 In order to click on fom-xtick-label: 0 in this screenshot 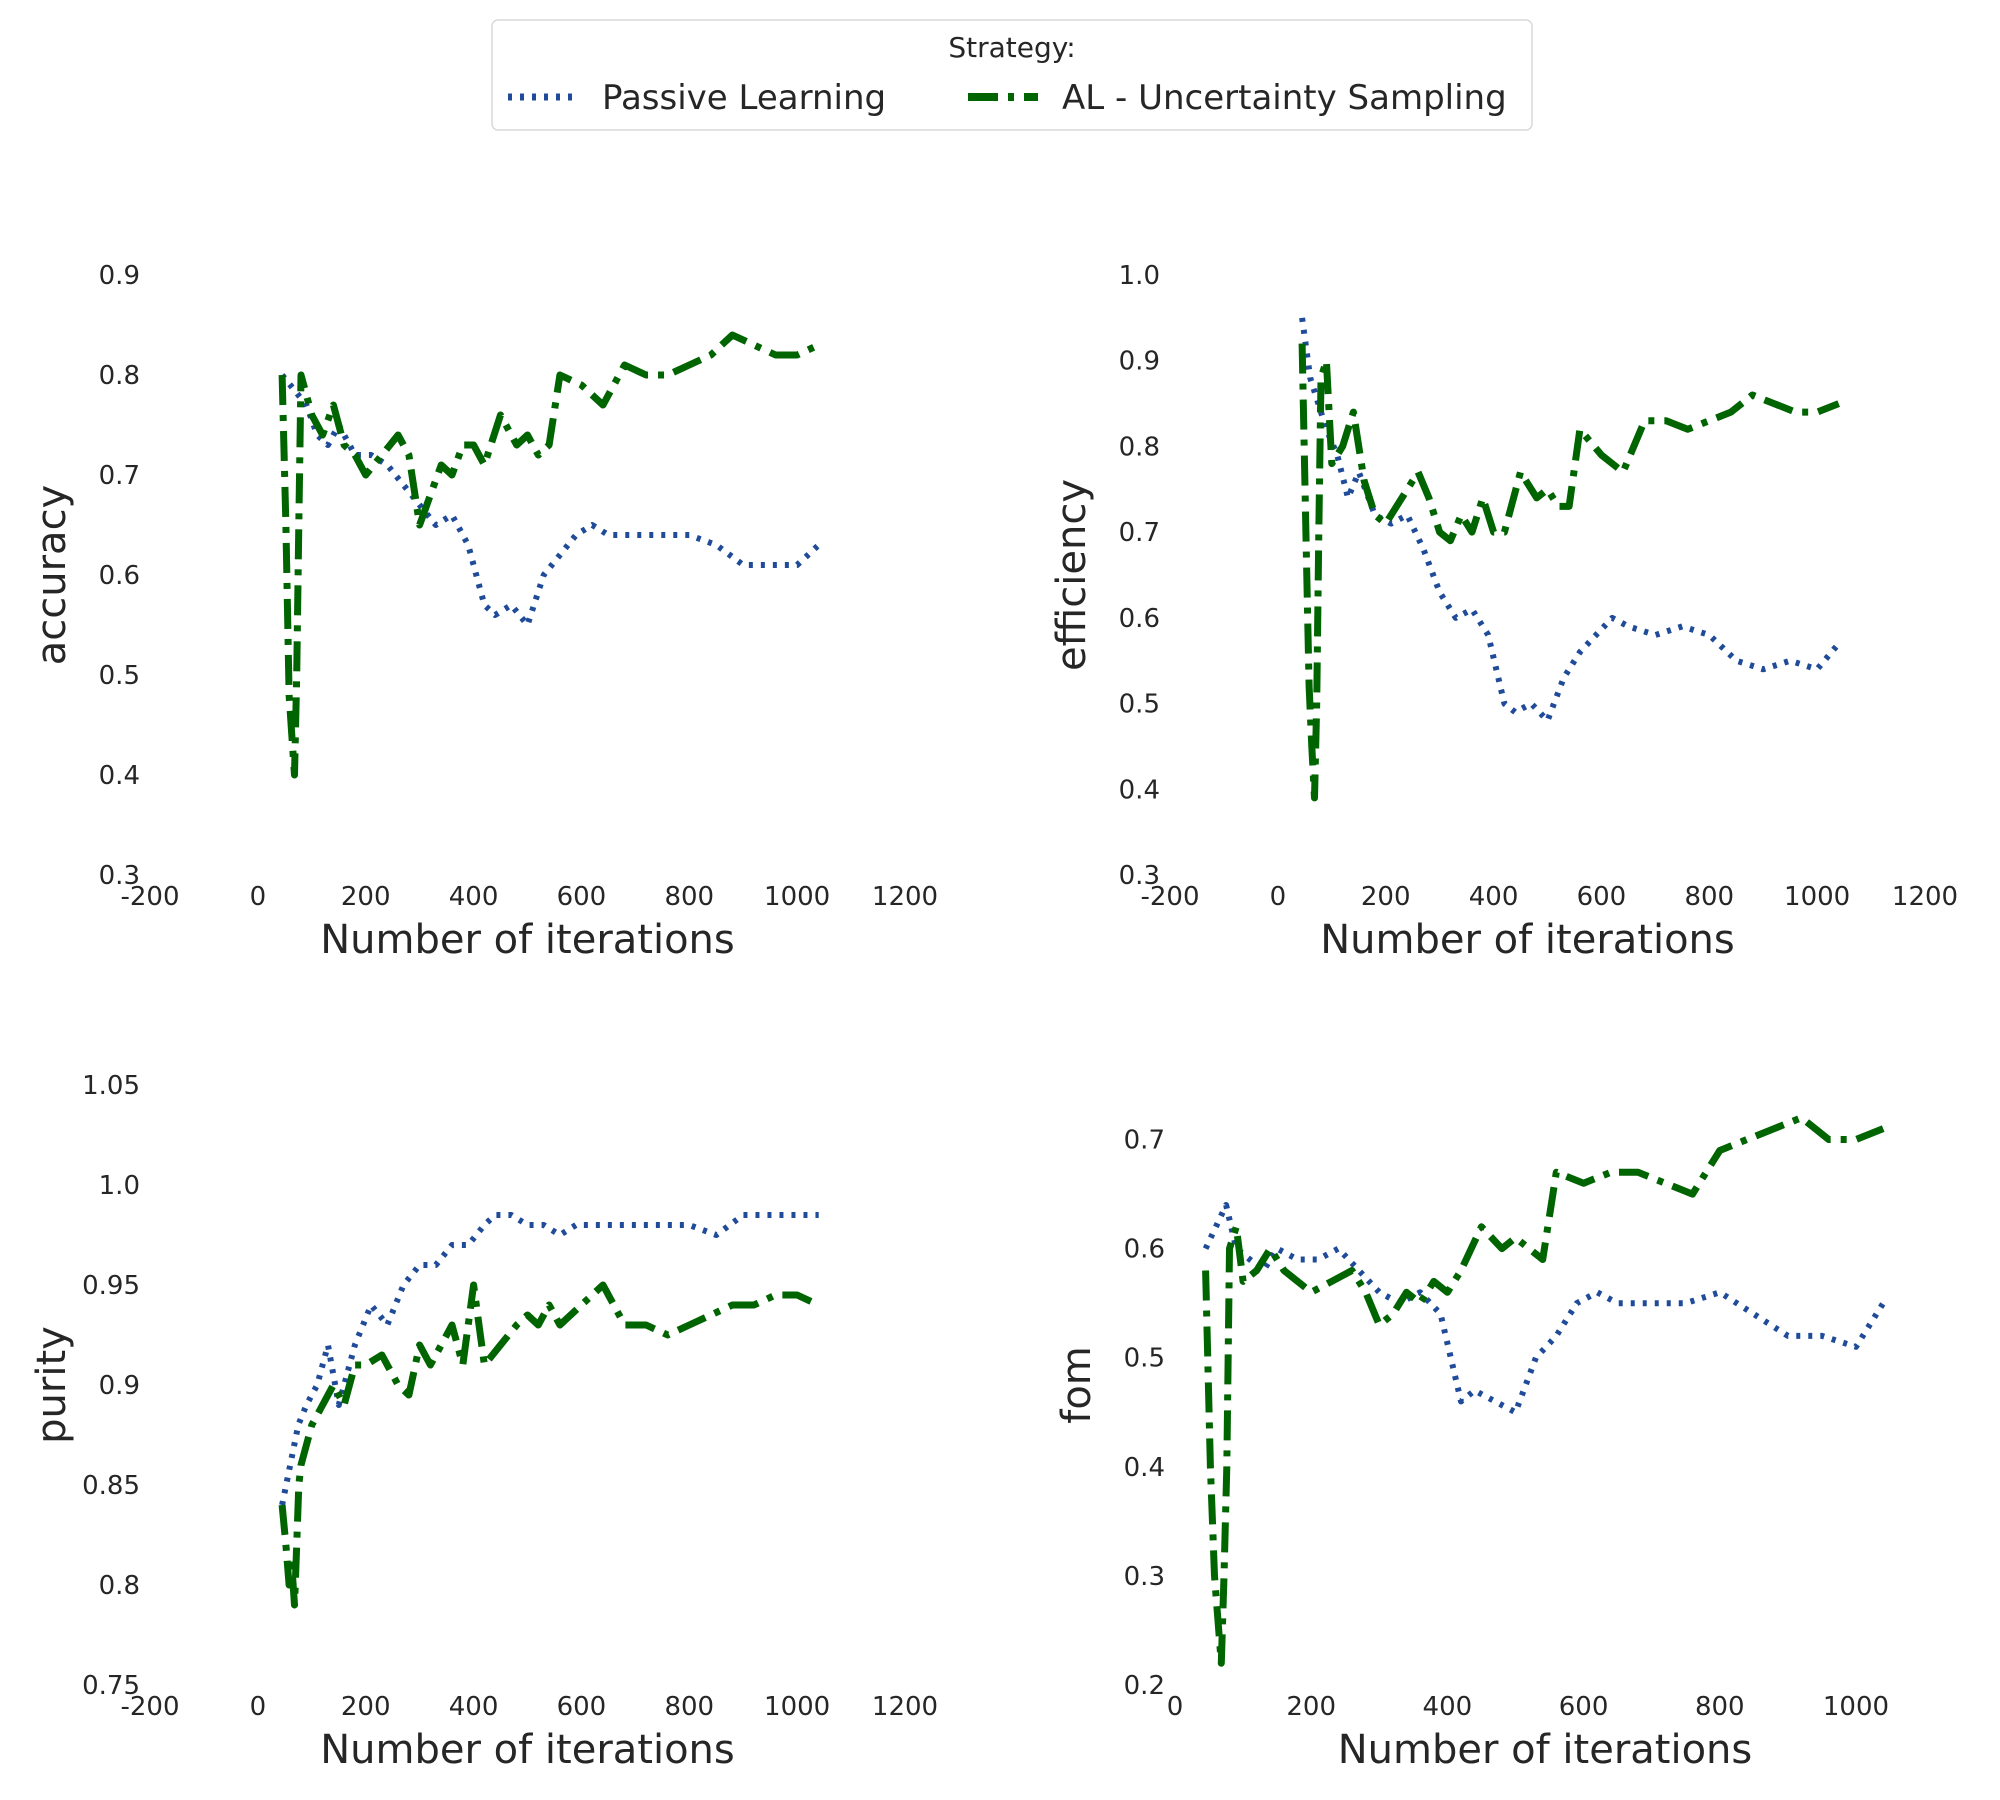, I will do `click(1175, 1707)`.